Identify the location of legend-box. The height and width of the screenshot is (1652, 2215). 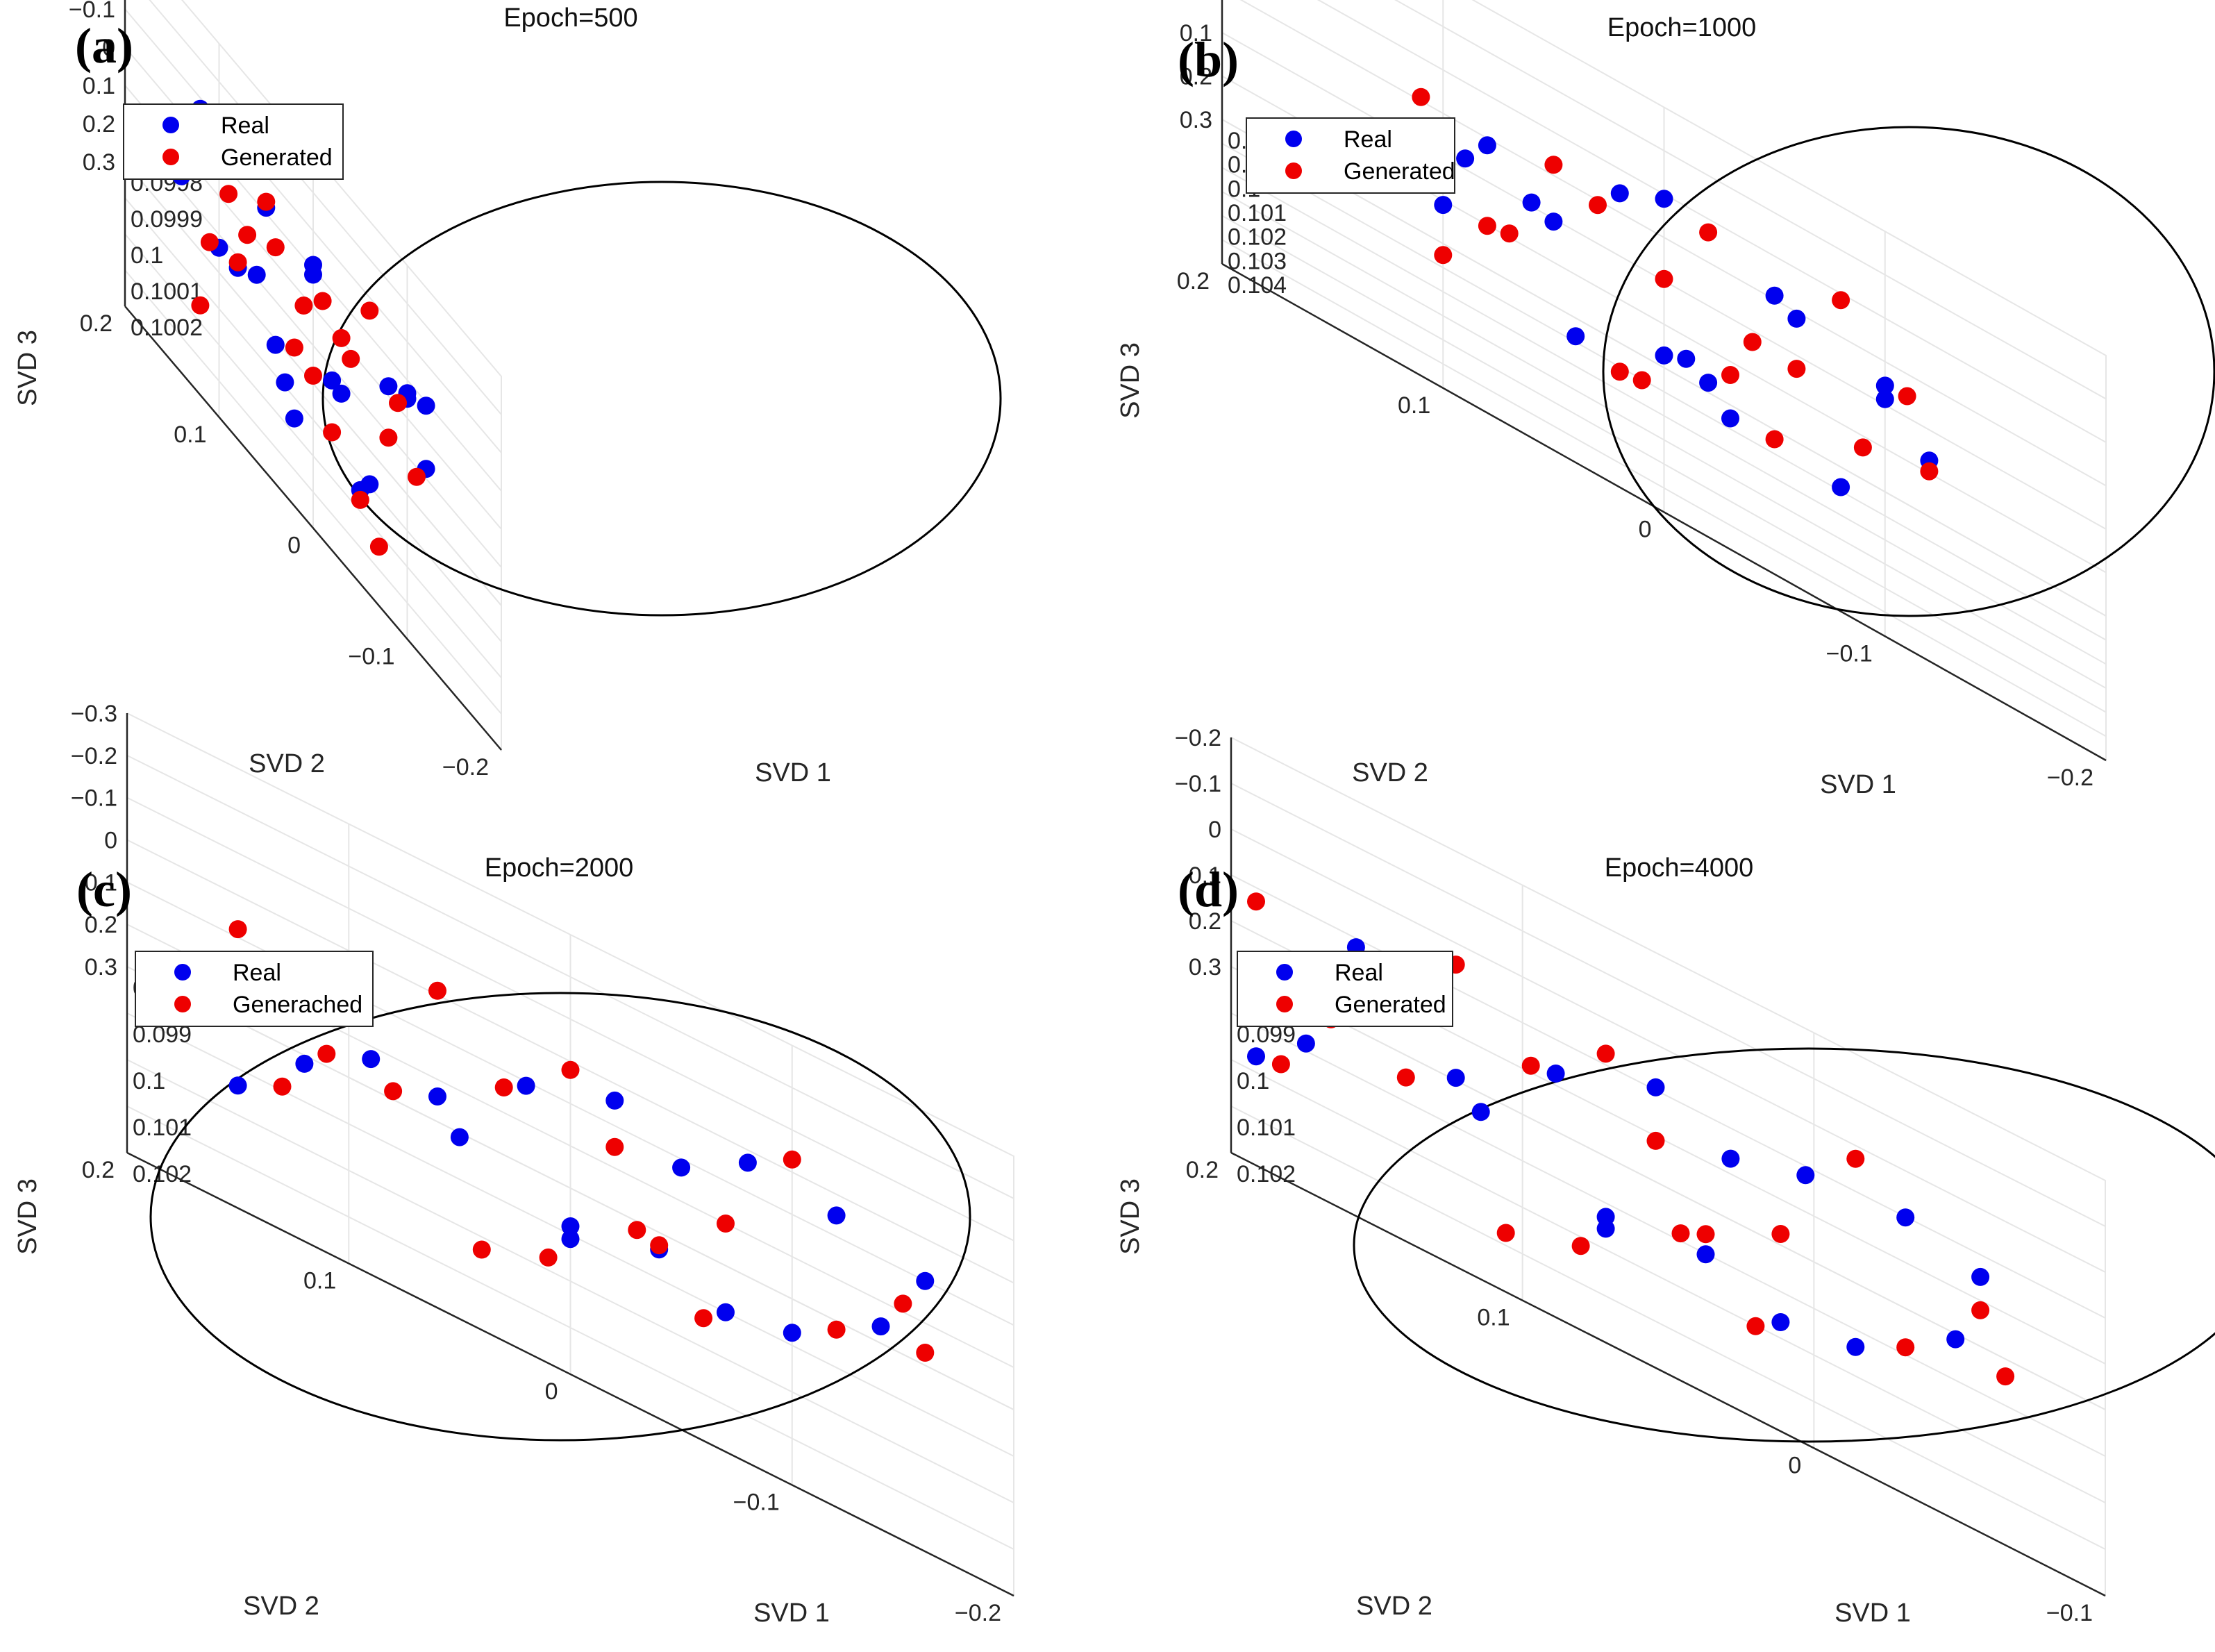
(254, 989).